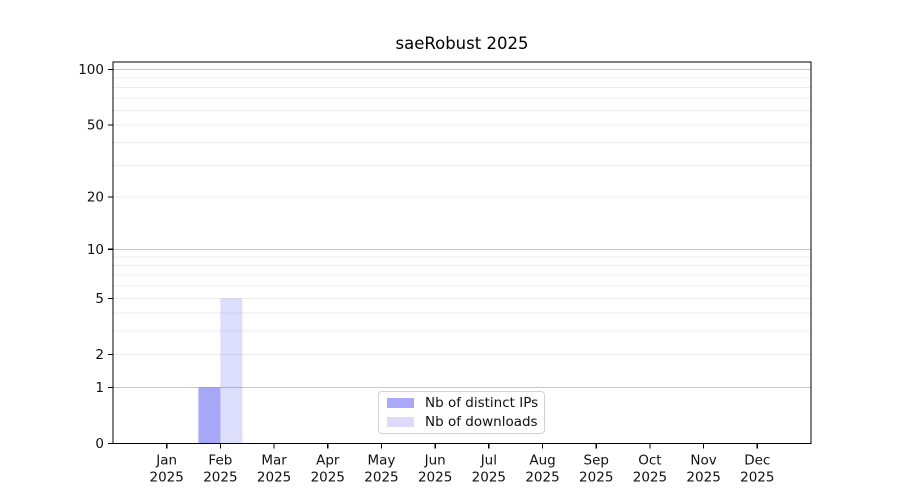  Describe the element at coordinates (91, 70) in the screenshot. I see `y-tick-label: 100` at that location.